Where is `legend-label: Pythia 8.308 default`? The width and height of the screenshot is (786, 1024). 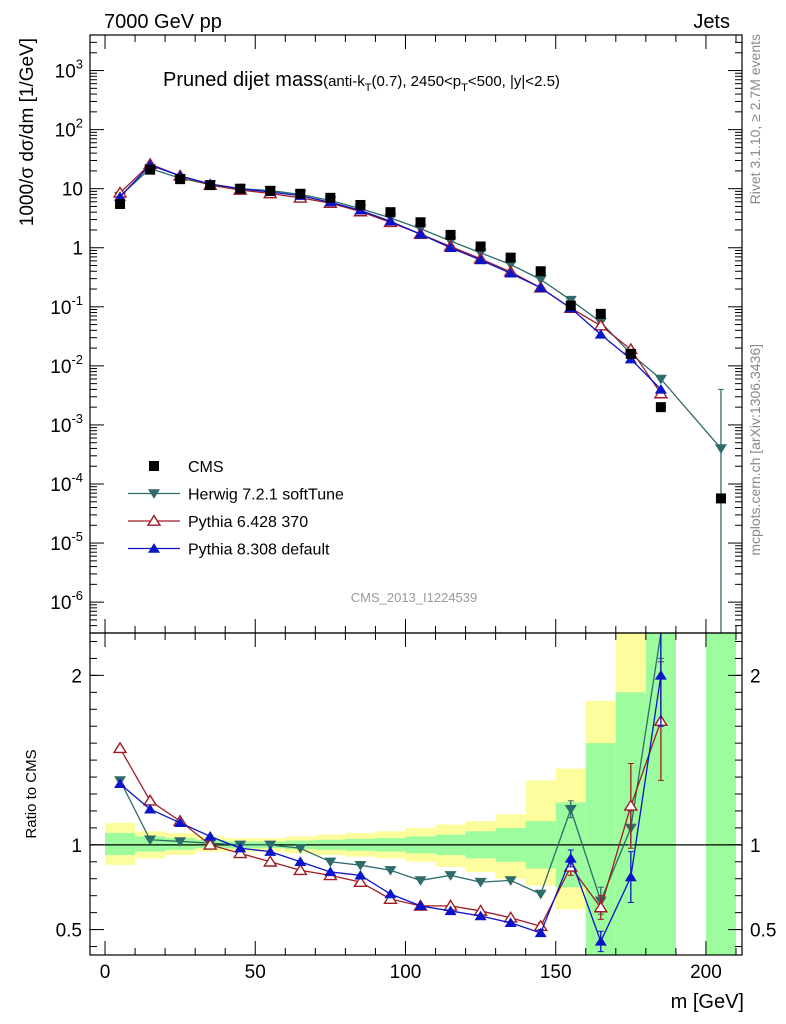
legend-label: Pythia 8.308 default is located at coordinates (259, 550).